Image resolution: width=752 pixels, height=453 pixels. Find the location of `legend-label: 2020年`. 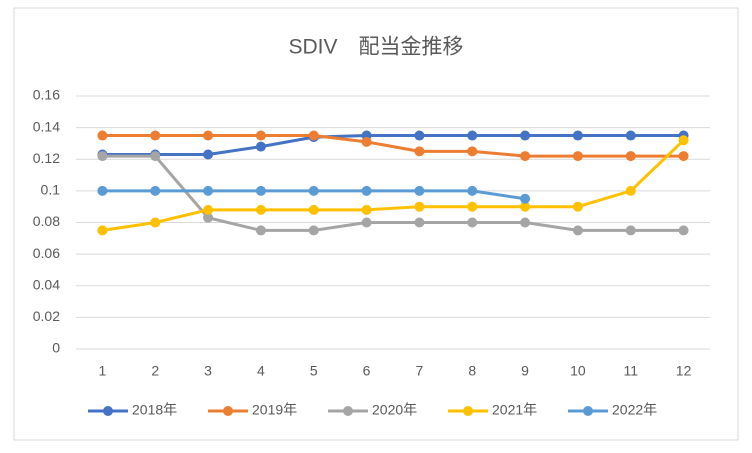

legend-label: 2020年 is located at coordinates (394, 410).